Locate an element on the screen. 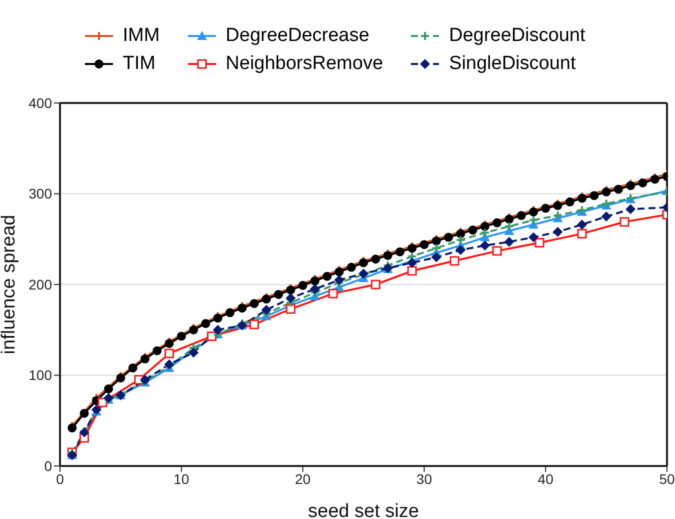 This screenshot has height=519, width=675. x-tick-label: 0 is located at coordinates (60, 478).